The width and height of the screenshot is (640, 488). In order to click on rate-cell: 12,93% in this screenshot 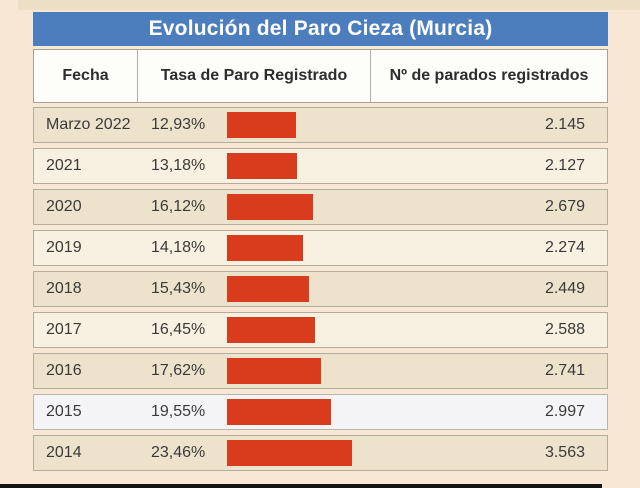, I will do `click(178, 124)`.